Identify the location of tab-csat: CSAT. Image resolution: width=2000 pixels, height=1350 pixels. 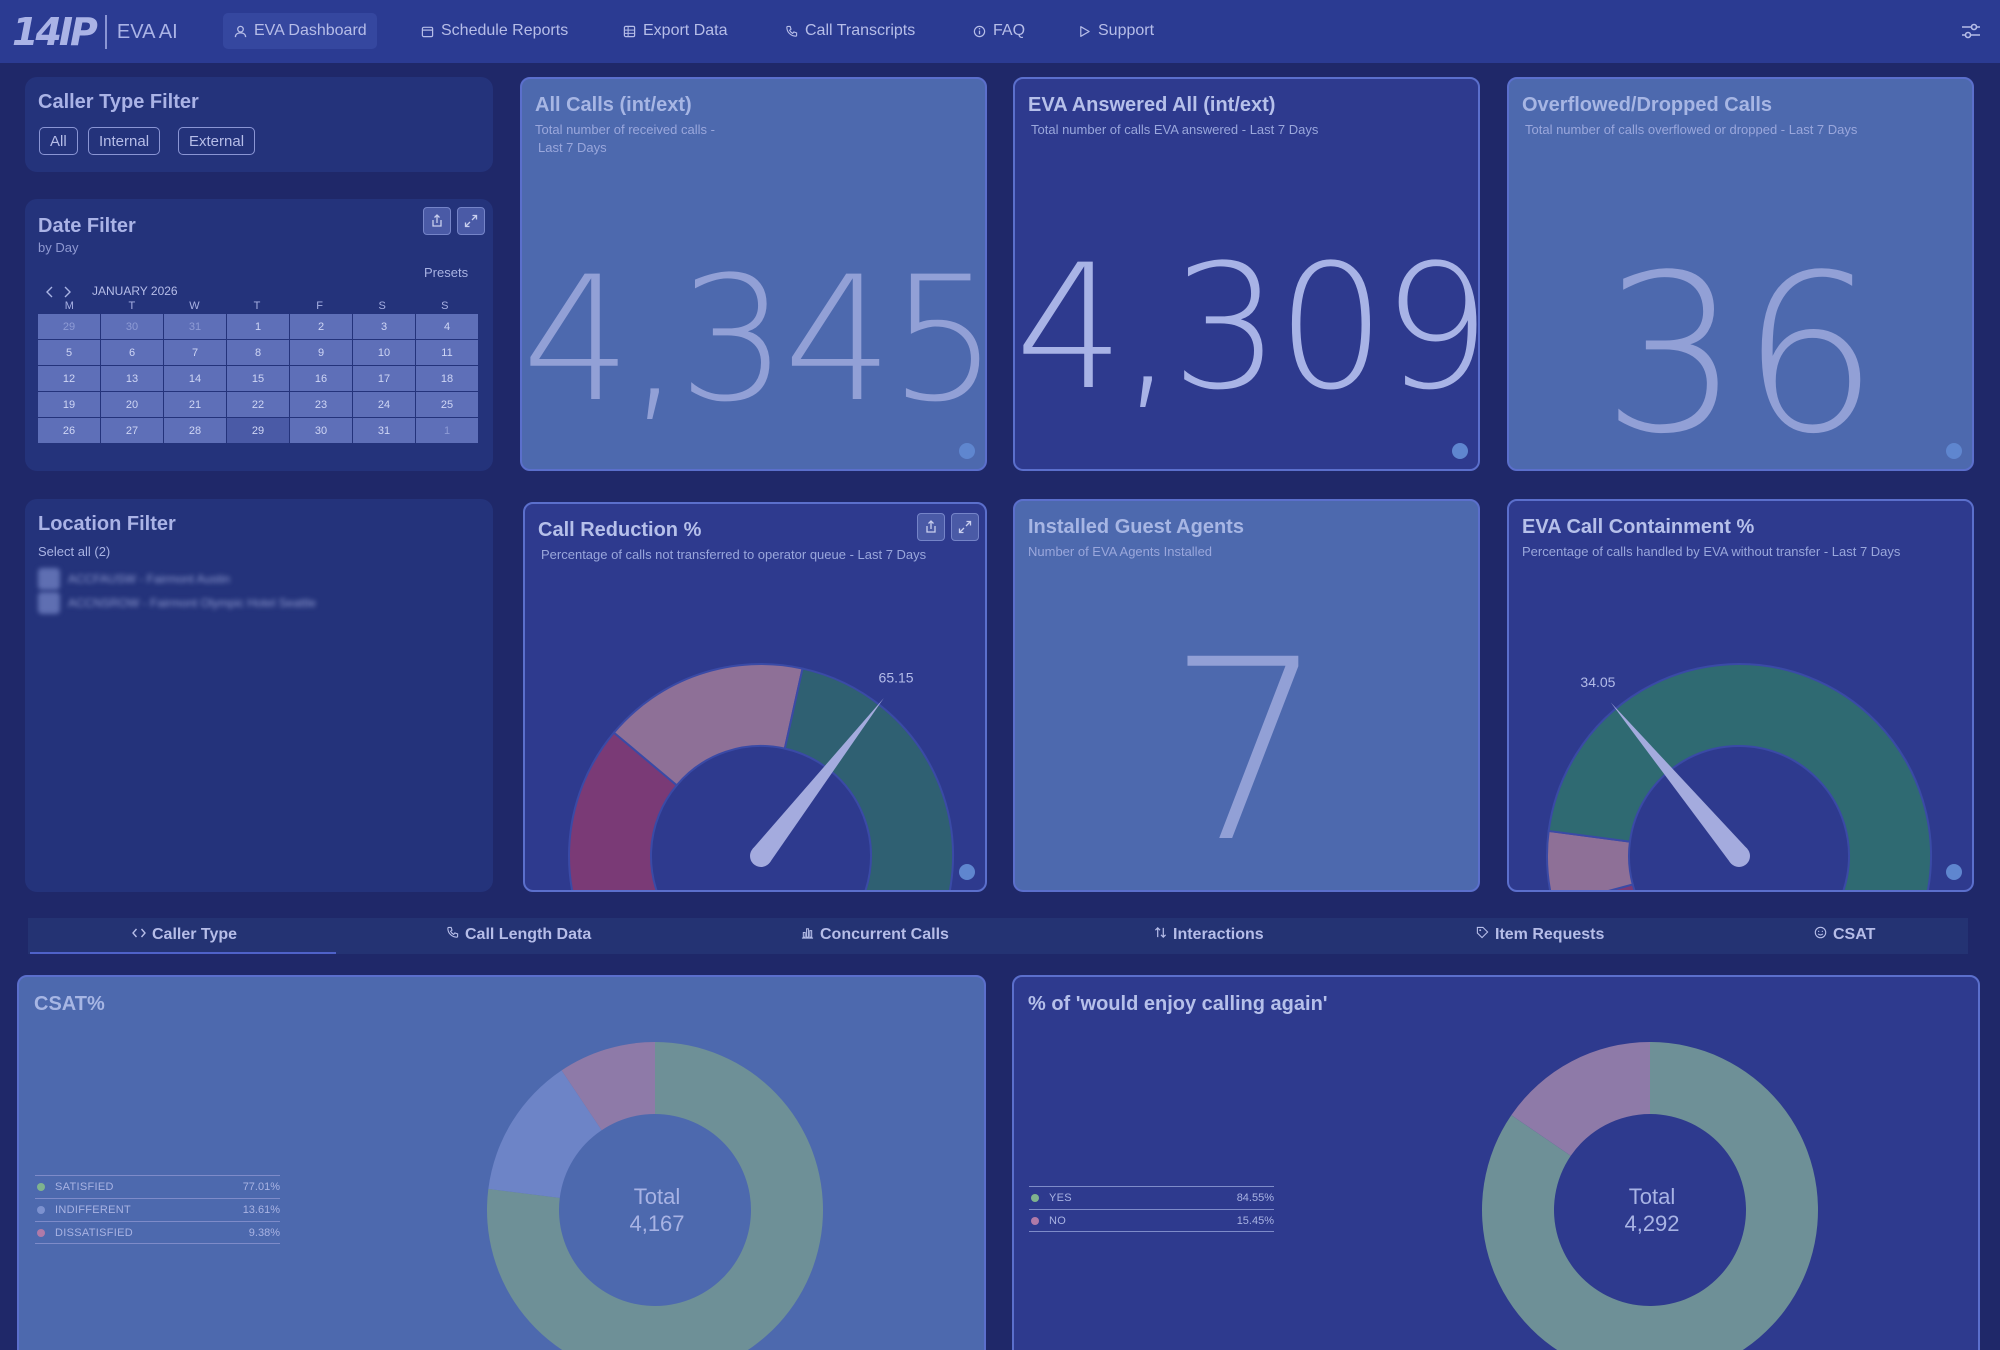
(1844, 935).